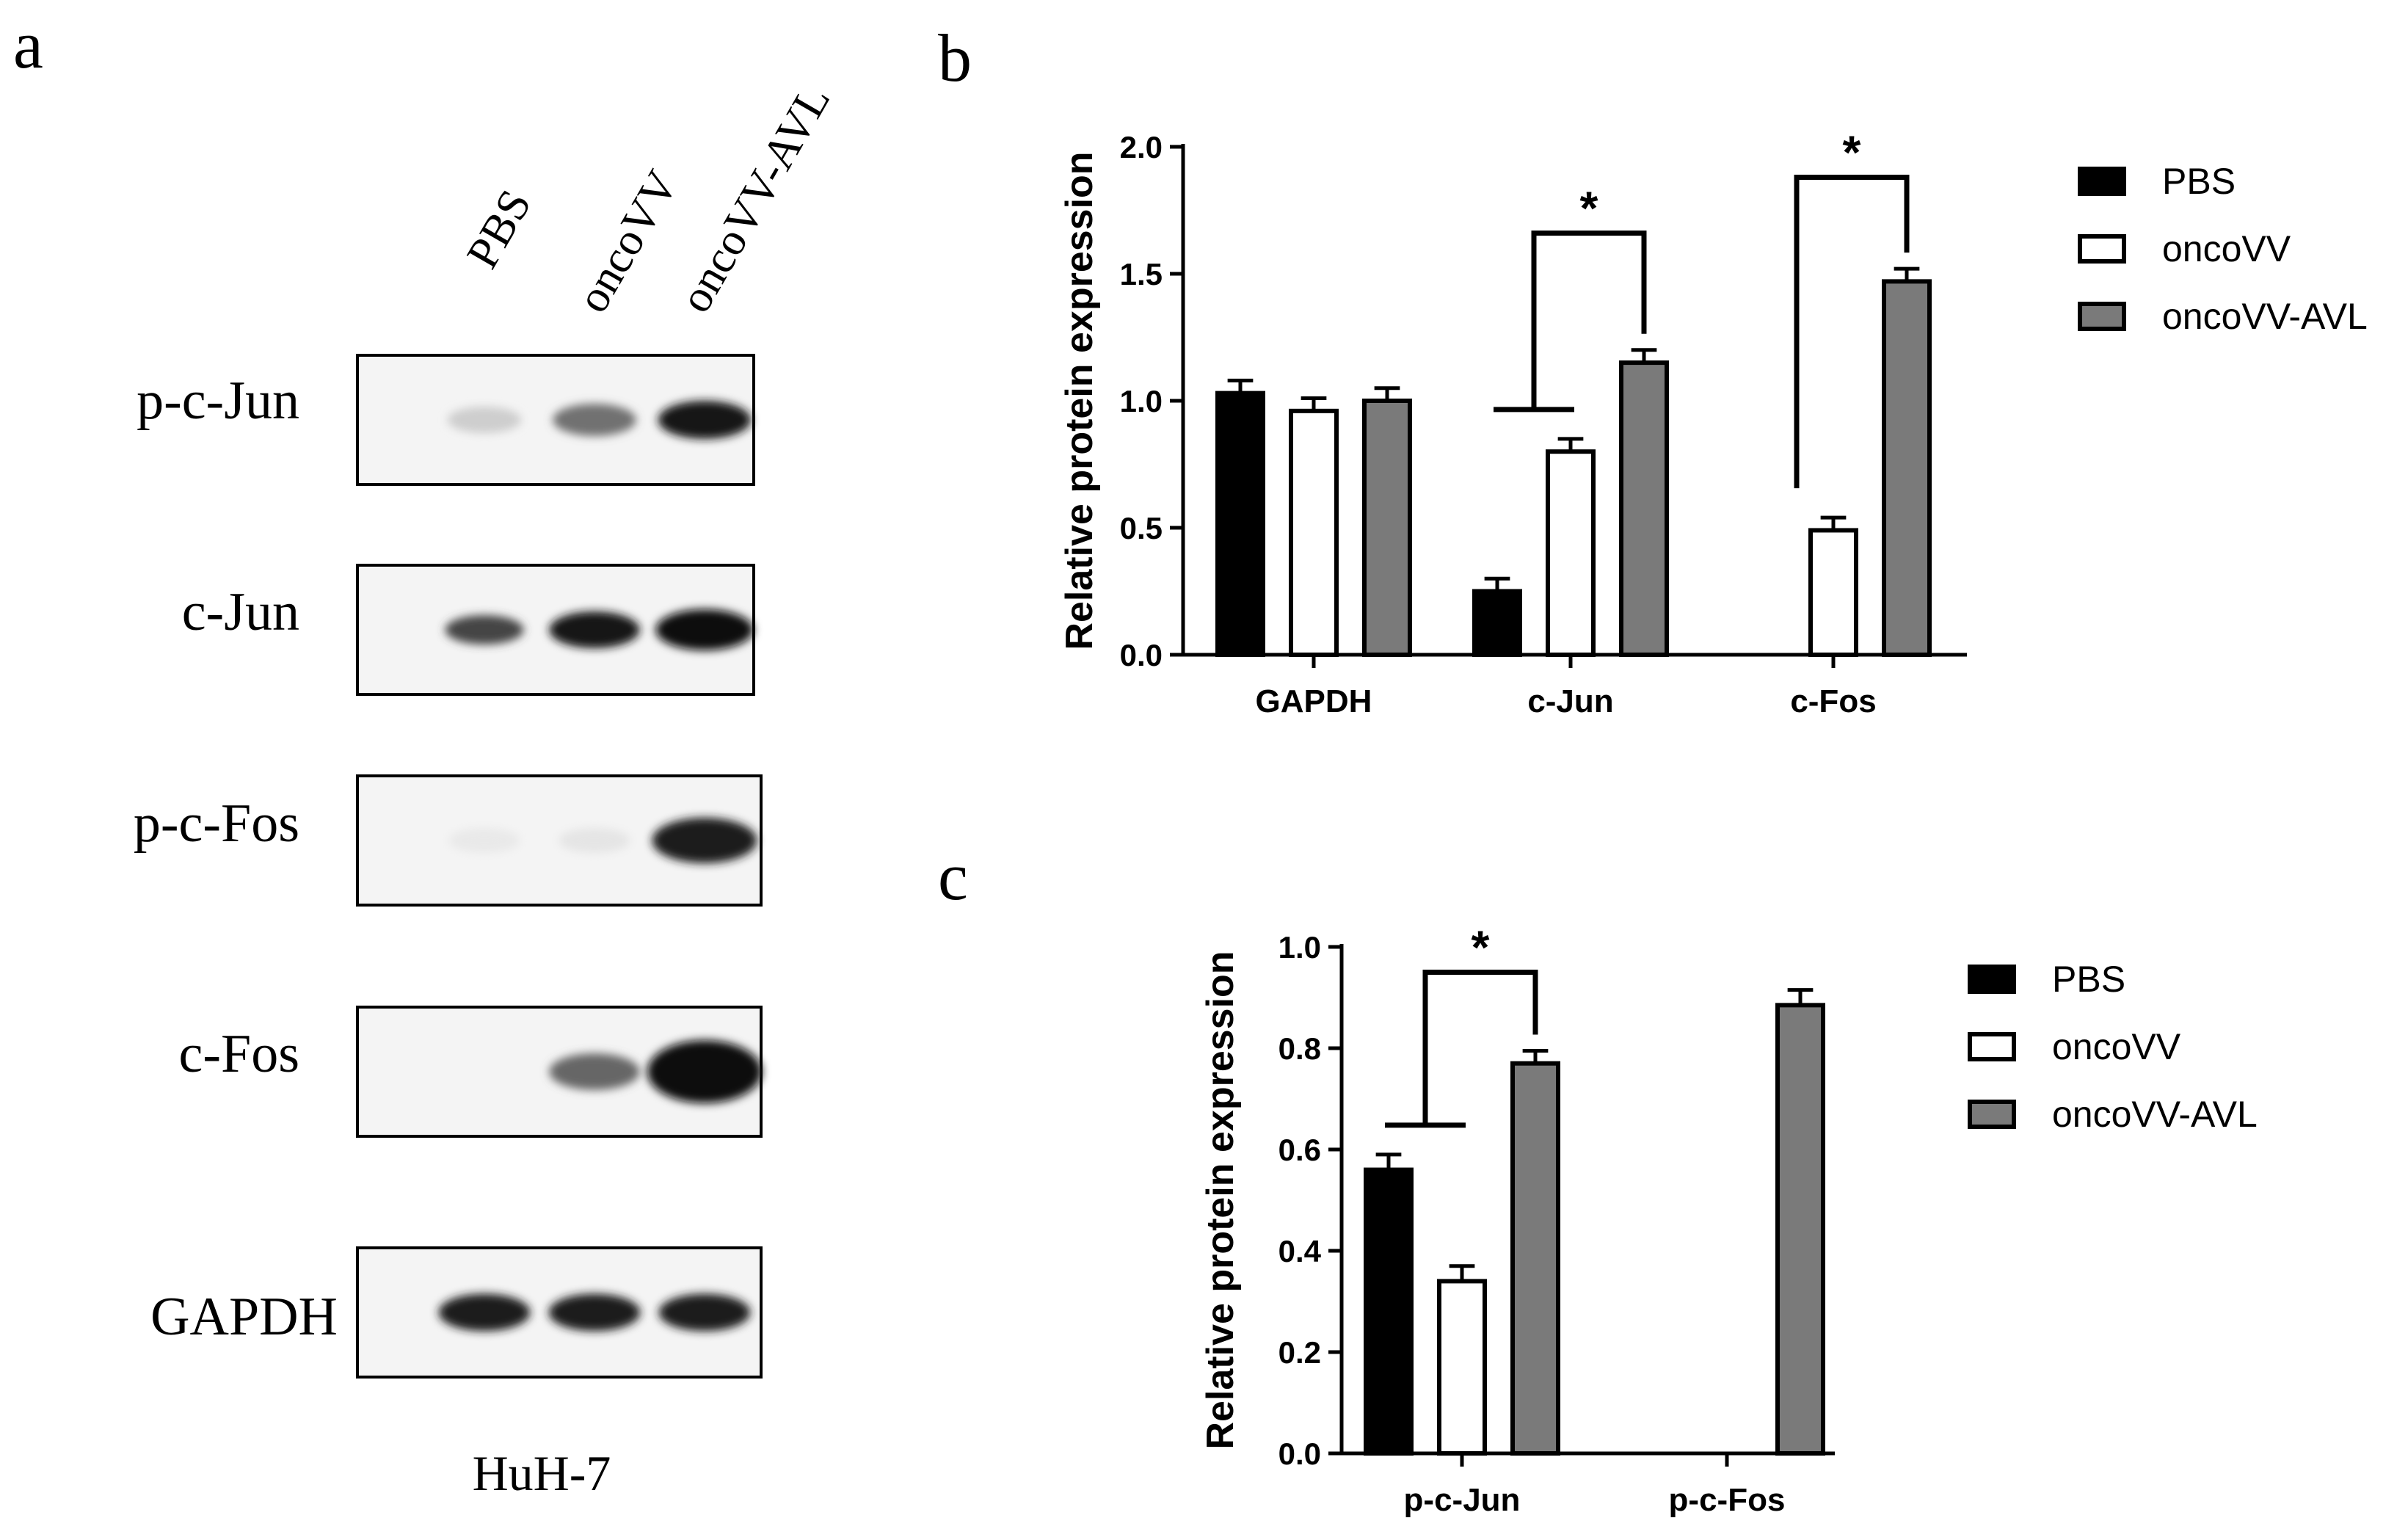  Describe the element at coordinates (955, 58) in the screenshot. I see `panel-letter-b: b` at that location.